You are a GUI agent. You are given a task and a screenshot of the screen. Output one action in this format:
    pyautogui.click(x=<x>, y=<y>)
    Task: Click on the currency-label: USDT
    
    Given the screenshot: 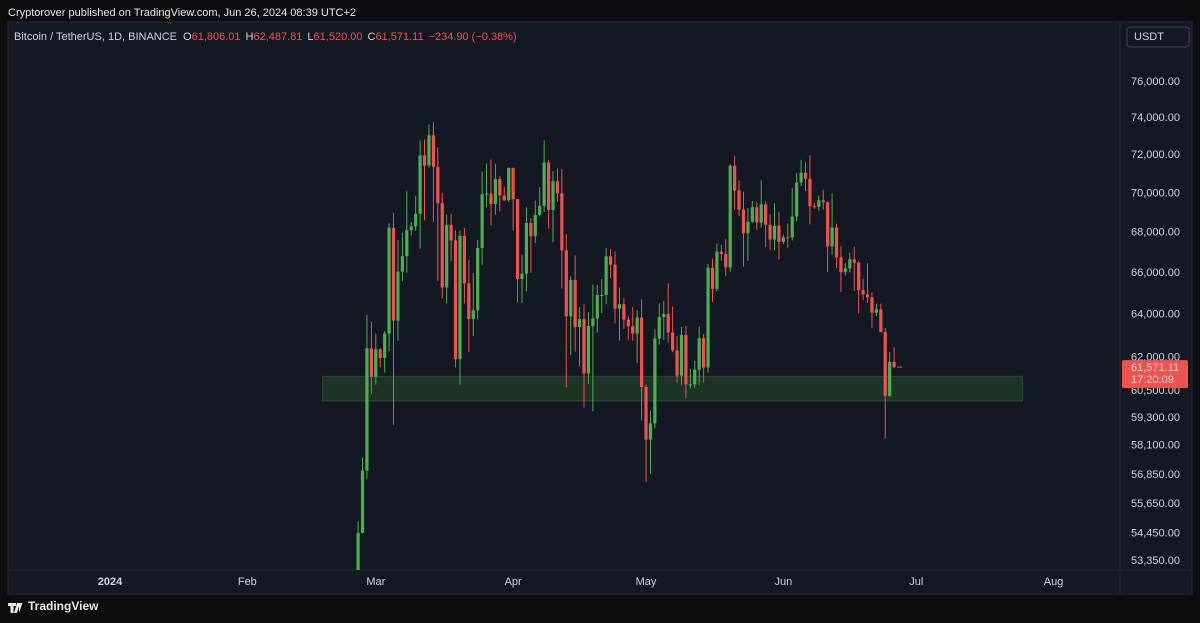 What is the action you would take?
    pyautogui.click(x=1149, y=37)
    